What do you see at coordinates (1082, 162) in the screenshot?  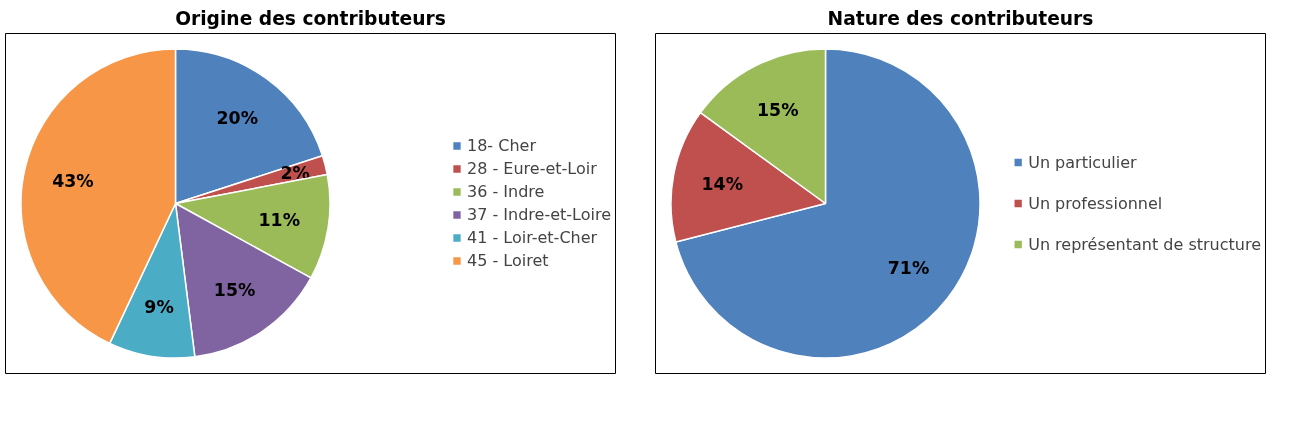 I see `legend-label: Un particulier` at bounding box center [1082, 162].